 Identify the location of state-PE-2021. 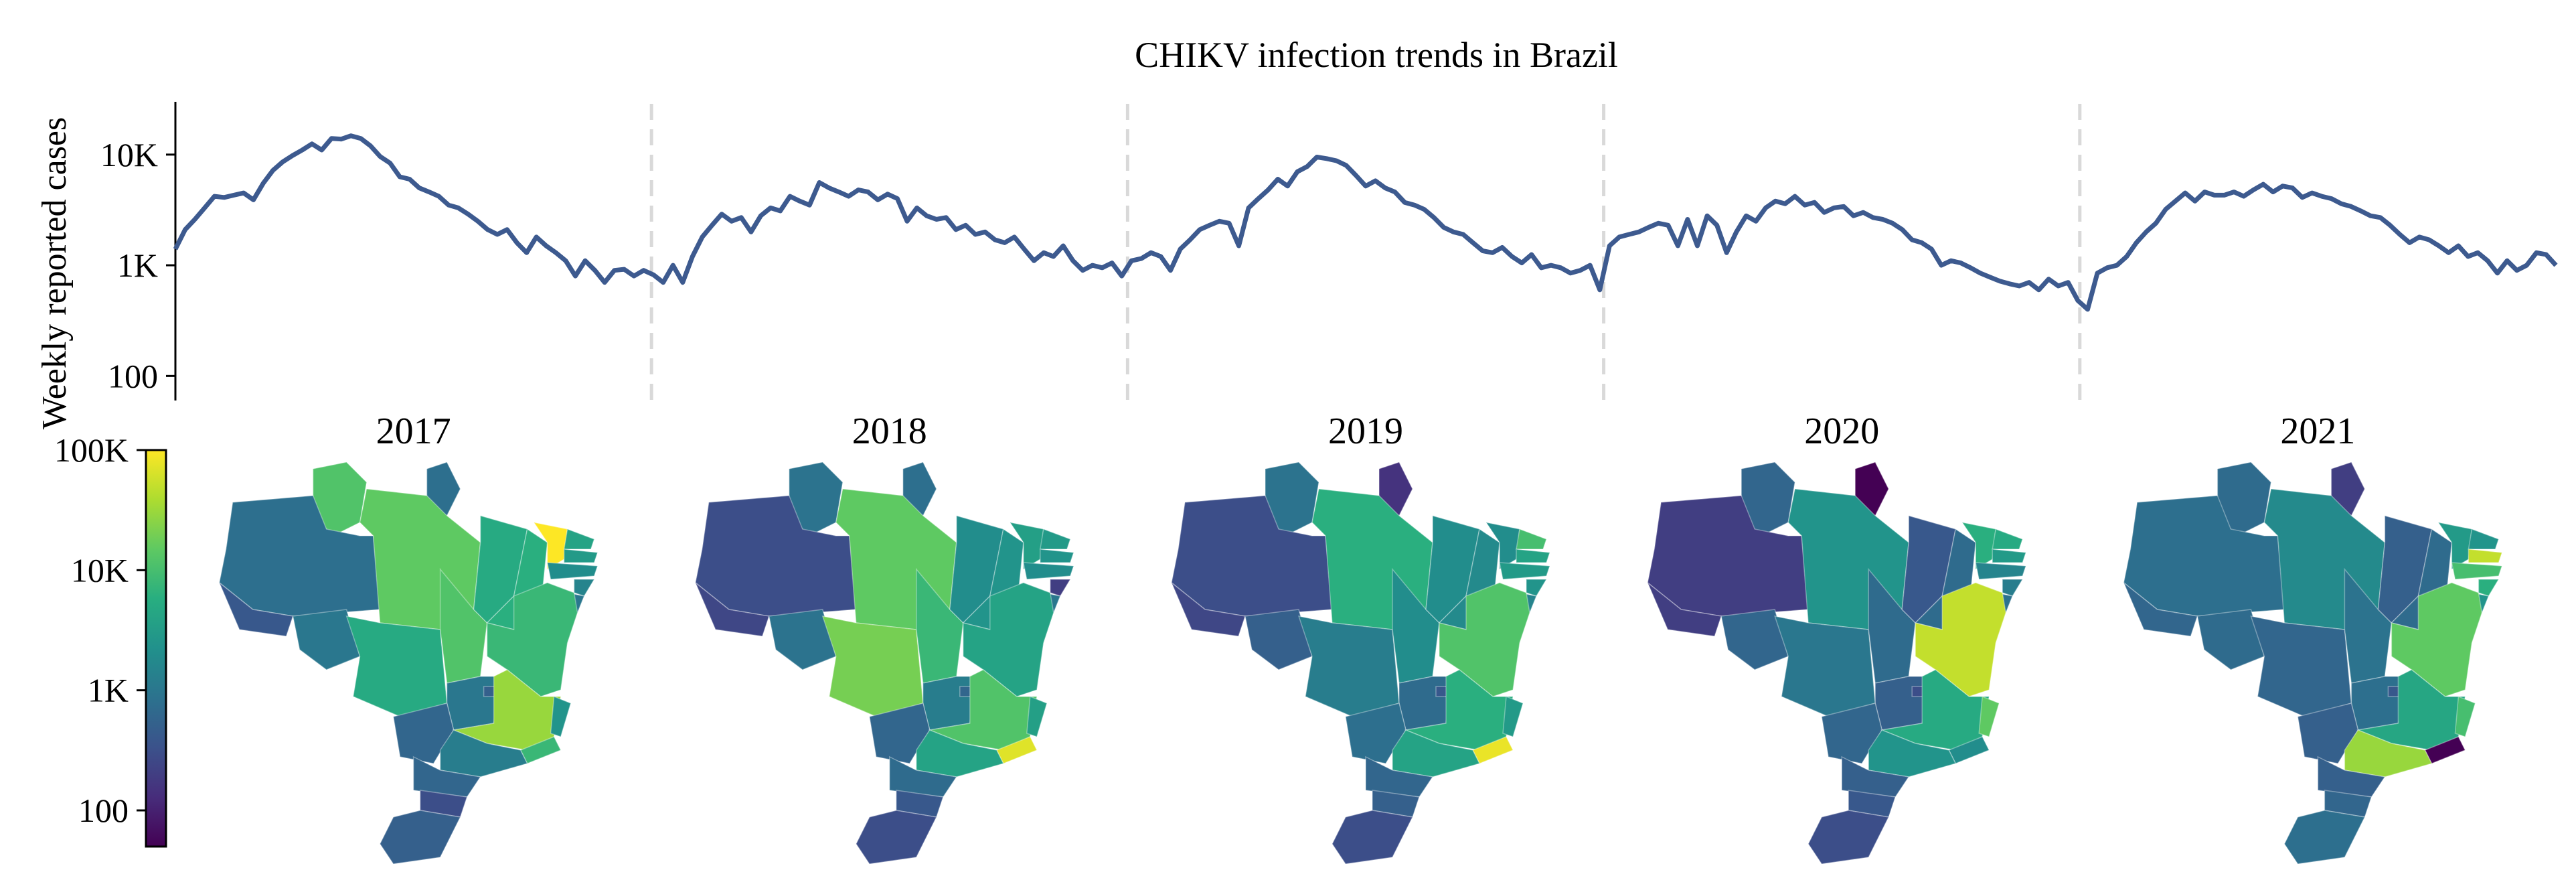
(2477, 571).